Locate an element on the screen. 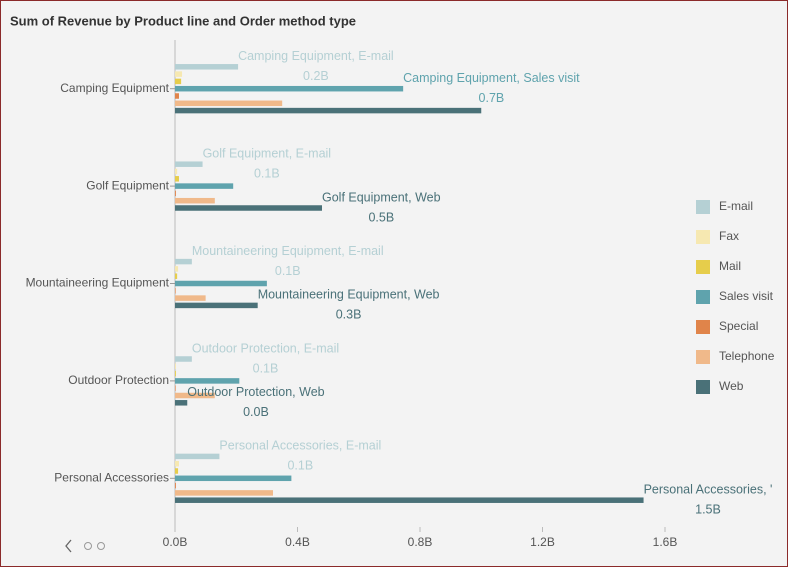 The height and width of the screenshot is (567, 788). data-value-label: 0.3B is located at coordinates (349, 315).